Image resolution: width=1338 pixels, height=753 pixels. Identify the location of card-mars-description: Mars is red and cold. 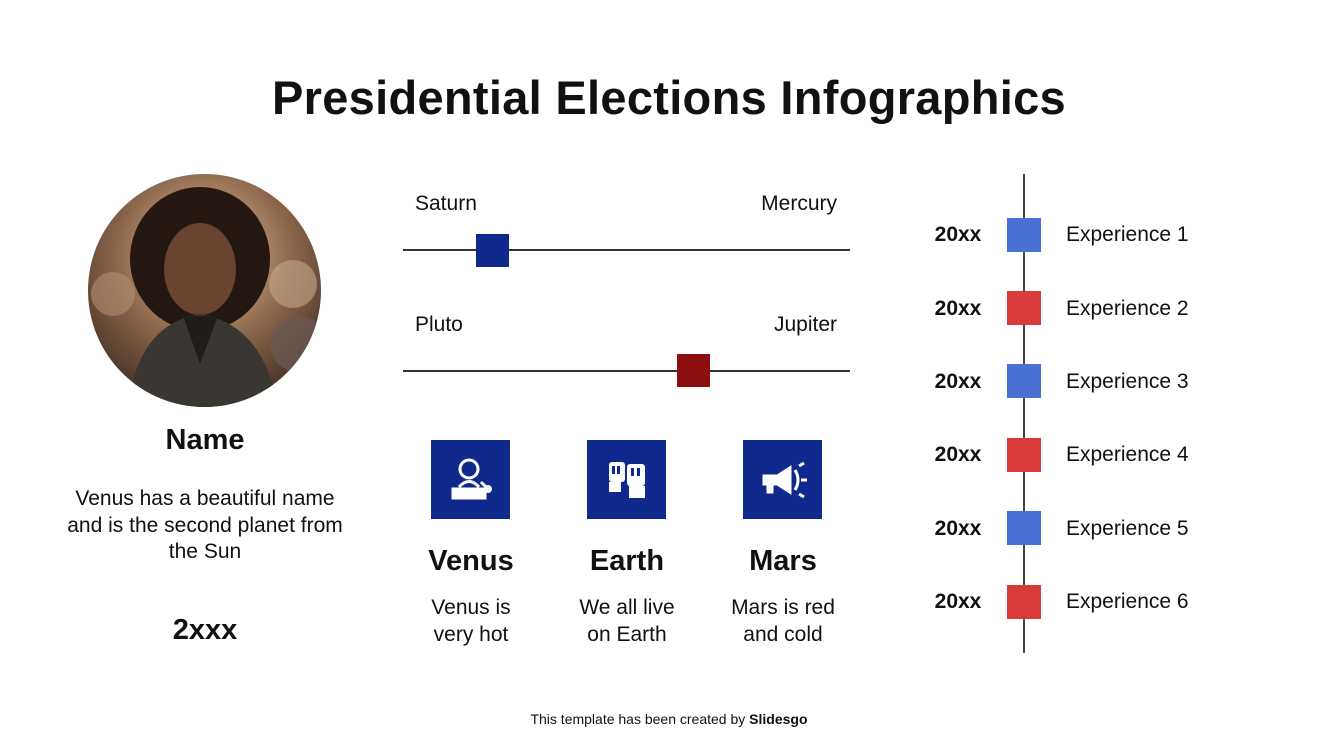
(783, 621).